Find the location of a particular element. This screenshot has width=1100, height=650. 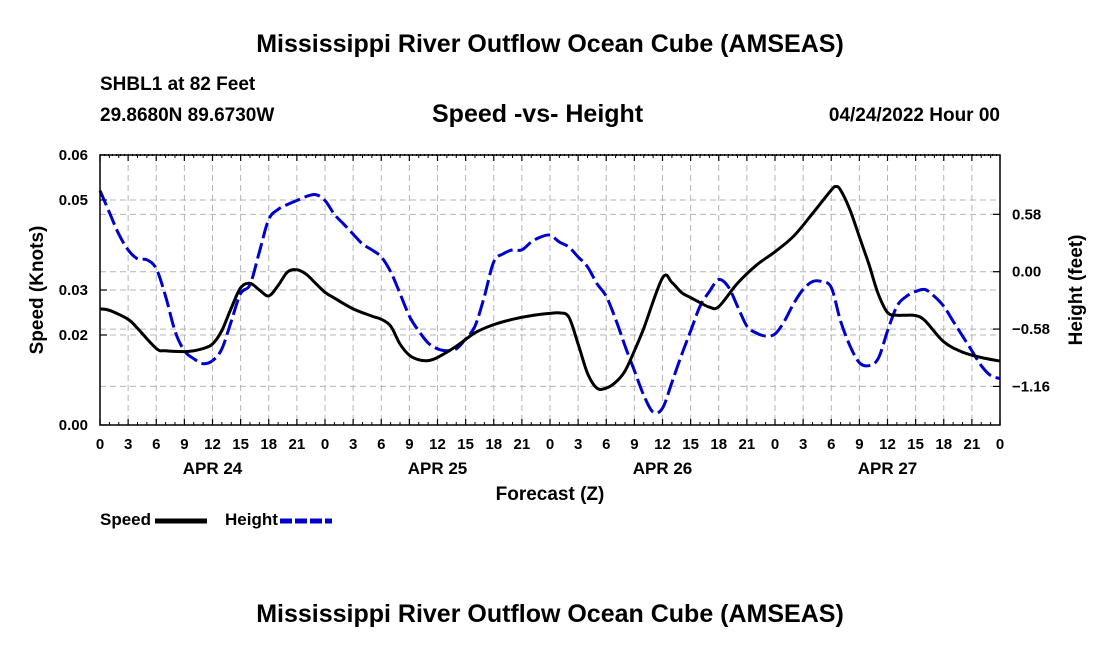

y-left-tick-label: 0.05 is located at coordinates (73, 200).